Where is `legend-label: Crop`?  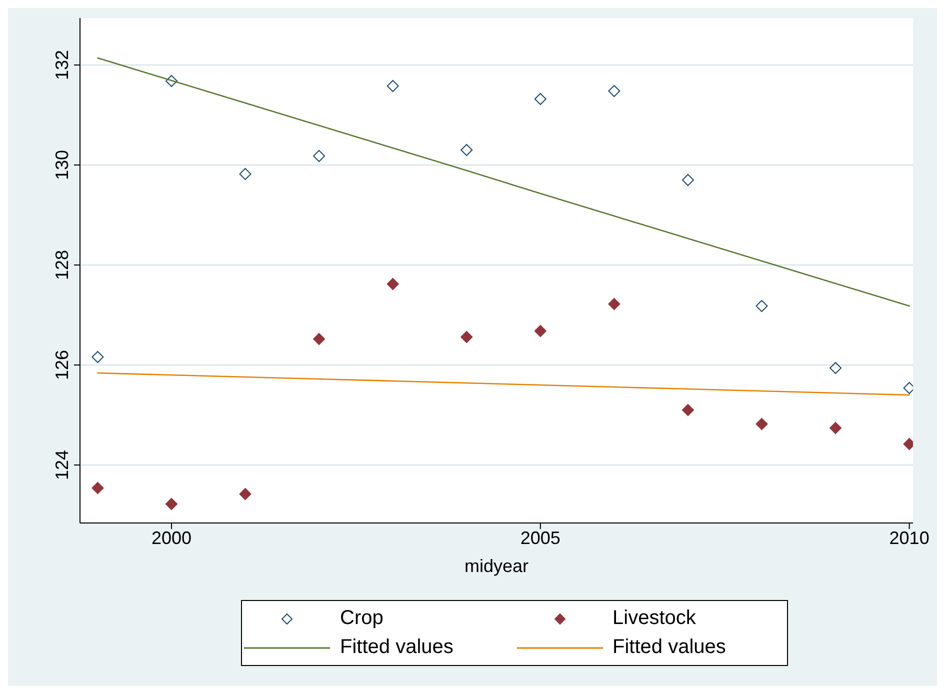 legend-label: Crop is located at coordinates (362, 618).